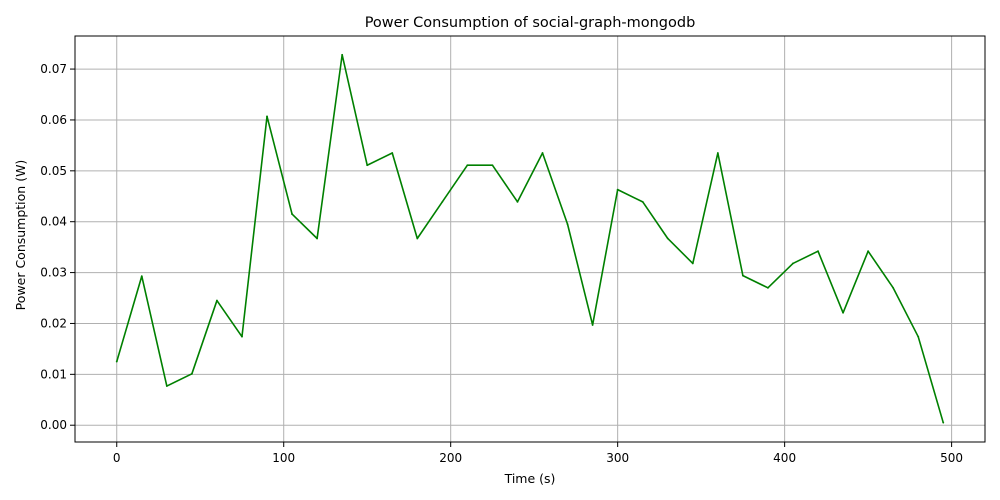 This screenshot has height=500, width=1000. Describe the element at coordinates (951, 458) in the screenshot. I see `x-tick-label: 500` at that location.